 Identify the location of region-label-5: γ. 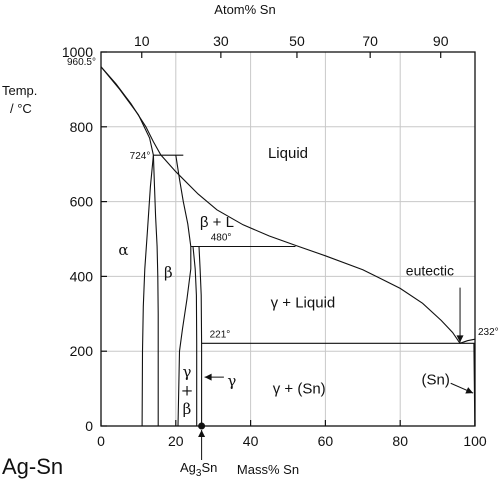
(187, 372).